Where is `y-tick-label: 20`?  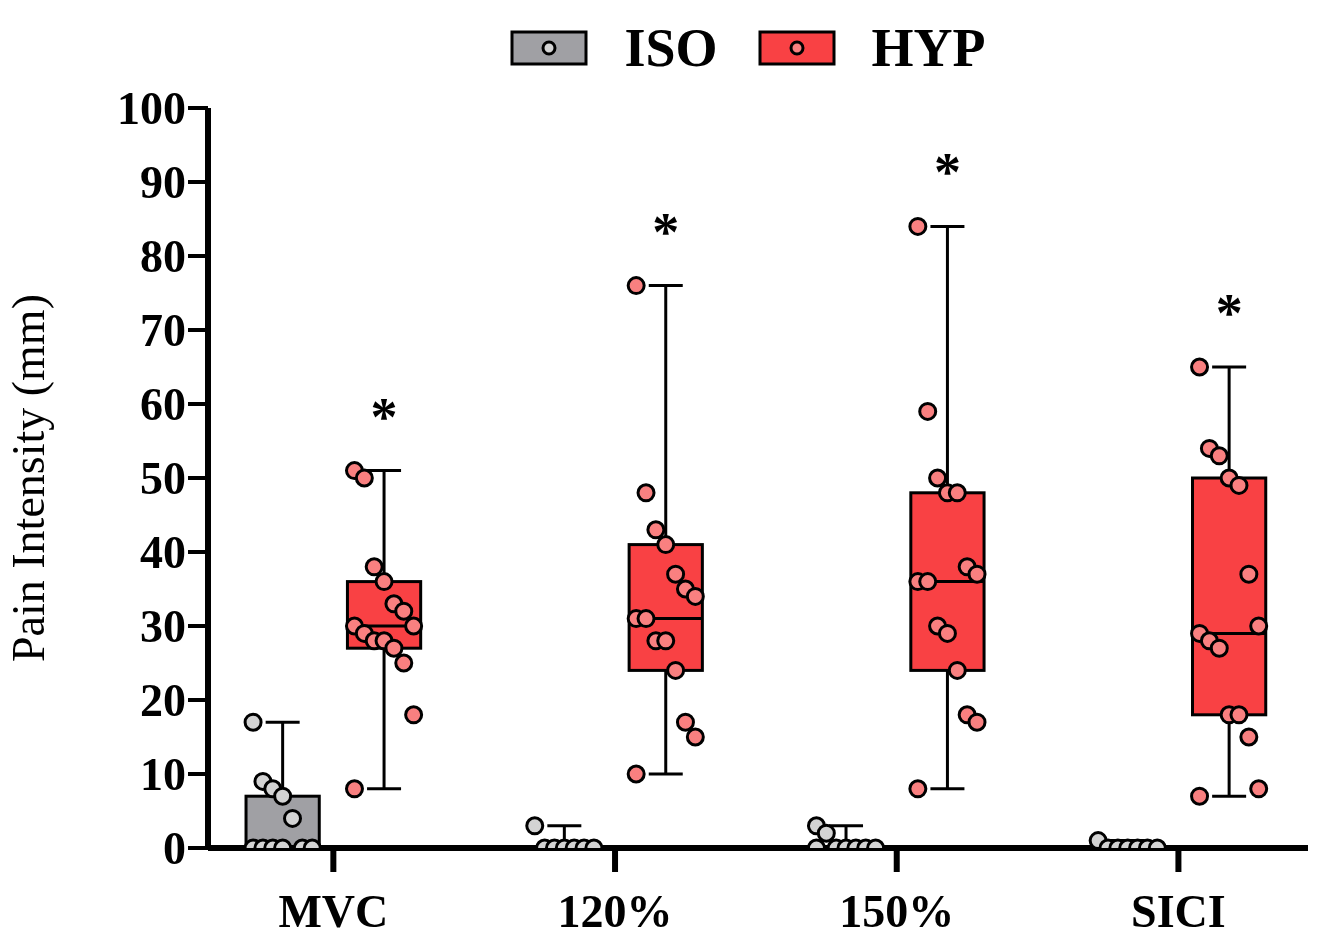 y-tick-label: 20 is located at coordinates (163, 701).